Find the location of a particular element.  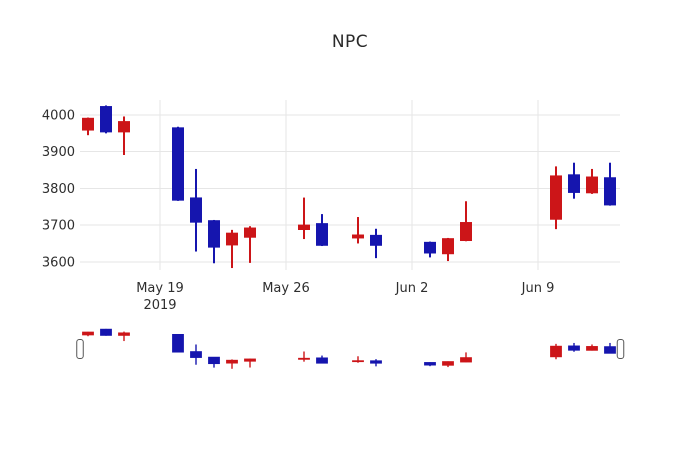

x-tick-label: May 19 is located at coordinates (160, 288).